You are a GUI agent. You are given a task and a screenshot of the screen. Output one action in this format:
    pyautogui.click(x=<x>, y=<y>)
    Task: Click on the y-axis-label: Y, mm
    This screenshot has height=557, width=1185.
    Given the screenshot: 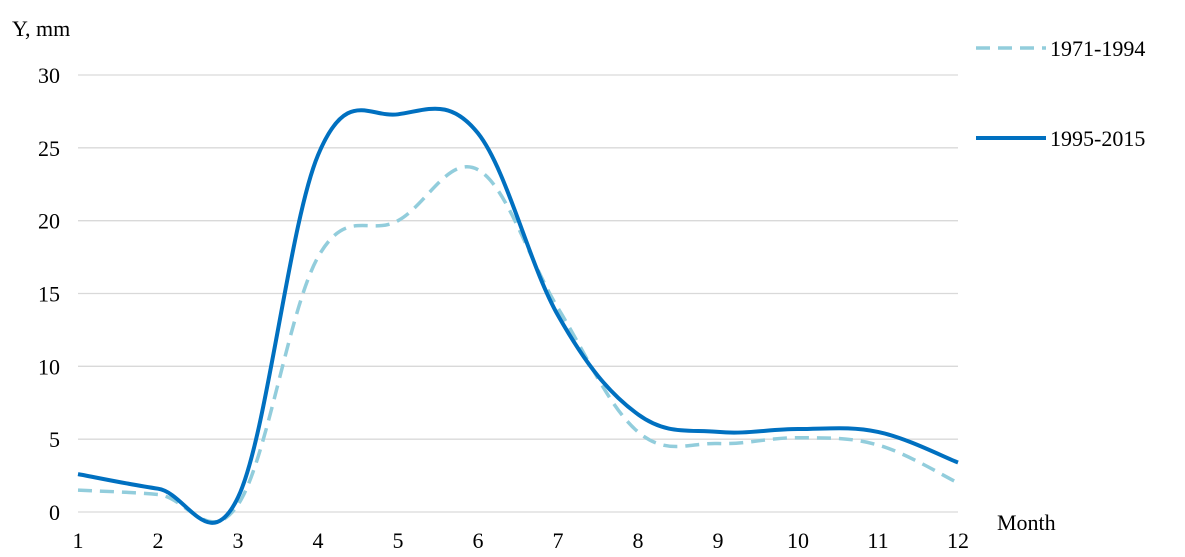 What is the action you would take?
    pyautogui.click(x=41, y=28)
    